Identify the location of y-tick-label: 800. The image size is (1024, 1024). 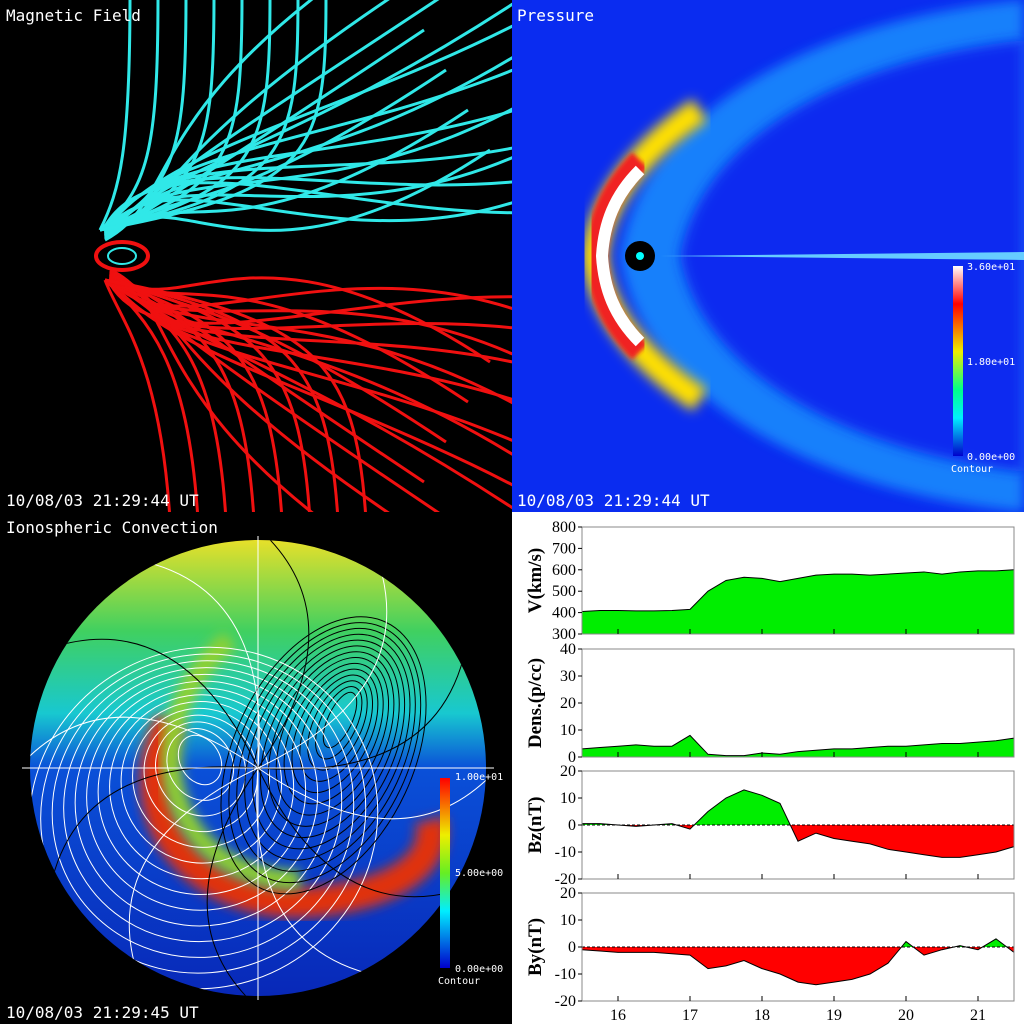
(564, 527).